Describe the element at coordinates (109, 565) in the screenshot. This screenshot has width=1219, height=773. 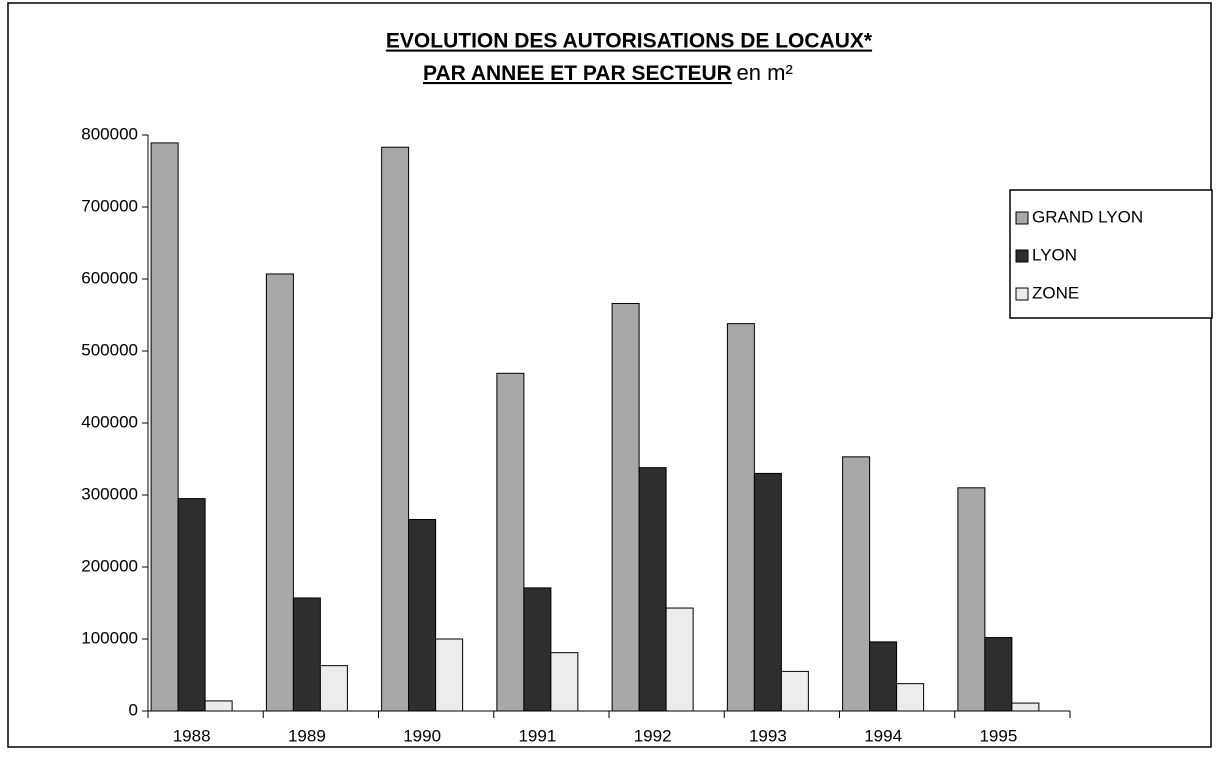
I see `y-tick-label: 200000` at that location.